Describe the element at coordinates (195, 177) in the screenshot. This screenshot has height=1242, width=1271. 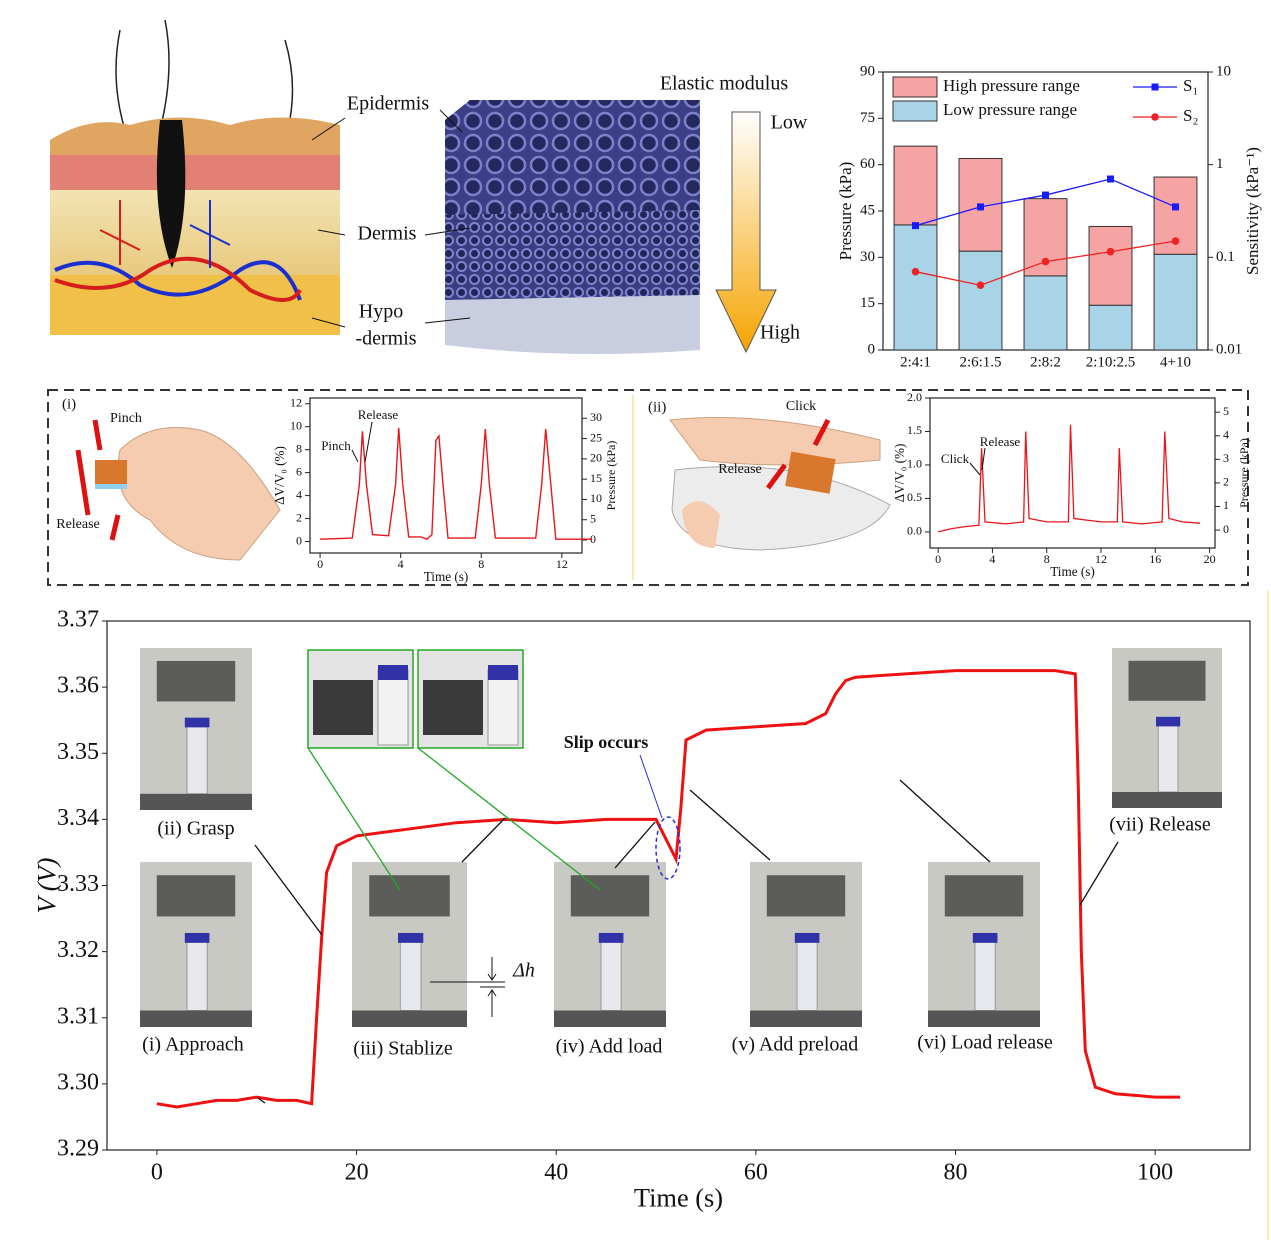
I see `skin-illustration` at that location.